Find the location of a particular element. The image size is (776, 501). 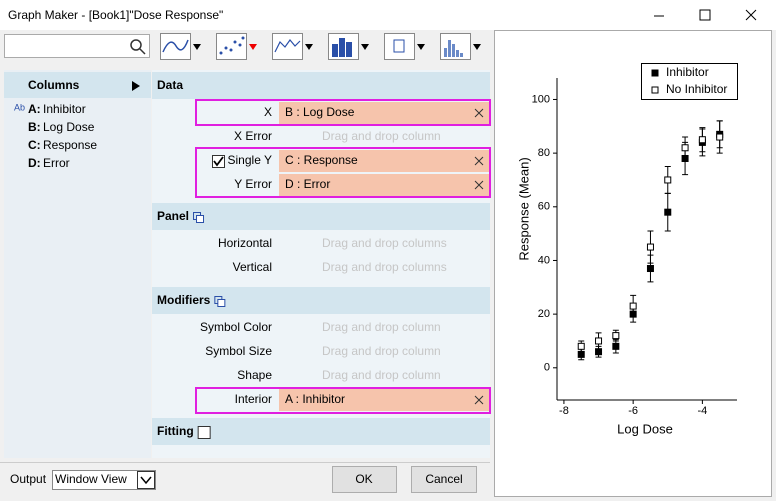

scatter-icon is located at coordinates (232, 45).